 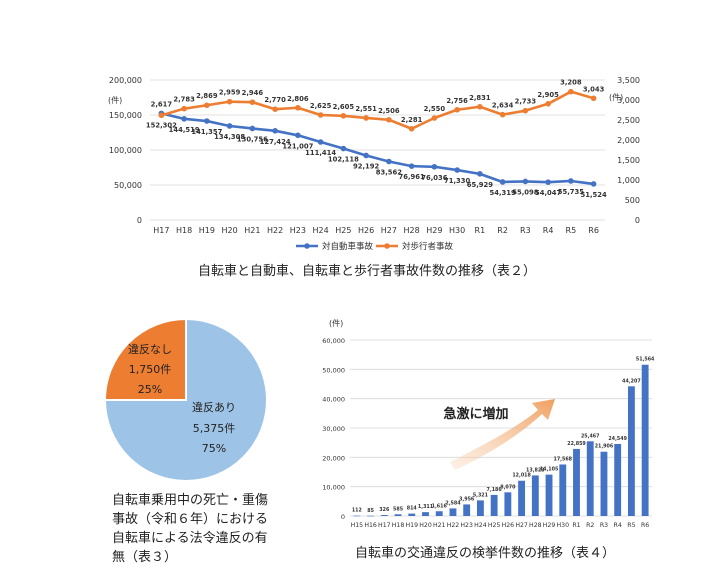 What do you see at coordinates (590, 436) in the screenshot?
I see `bar-data-label: 25,467` at bounding box center [590, 436].